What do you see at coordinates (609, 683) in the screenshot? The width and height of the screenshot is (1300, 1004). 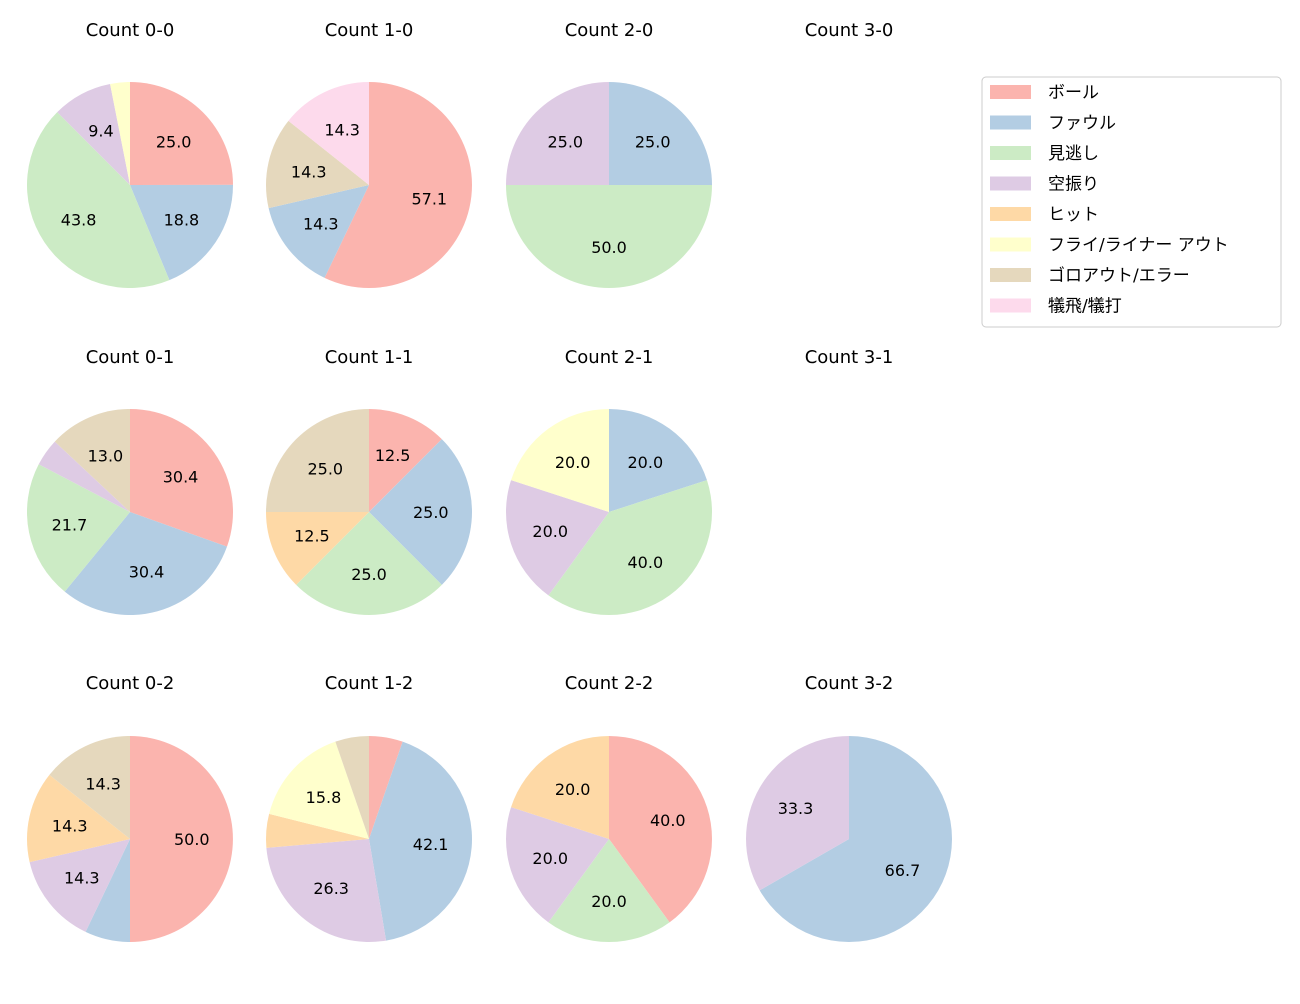 I see `pie-title: Count 2-2` at bounding box center [609, 683].